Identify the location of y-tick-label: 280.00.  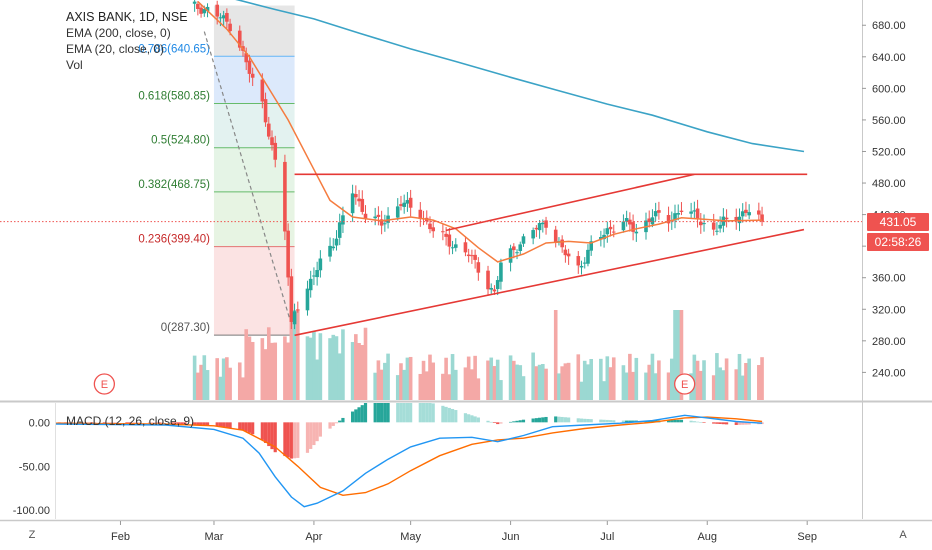
(889, 342).